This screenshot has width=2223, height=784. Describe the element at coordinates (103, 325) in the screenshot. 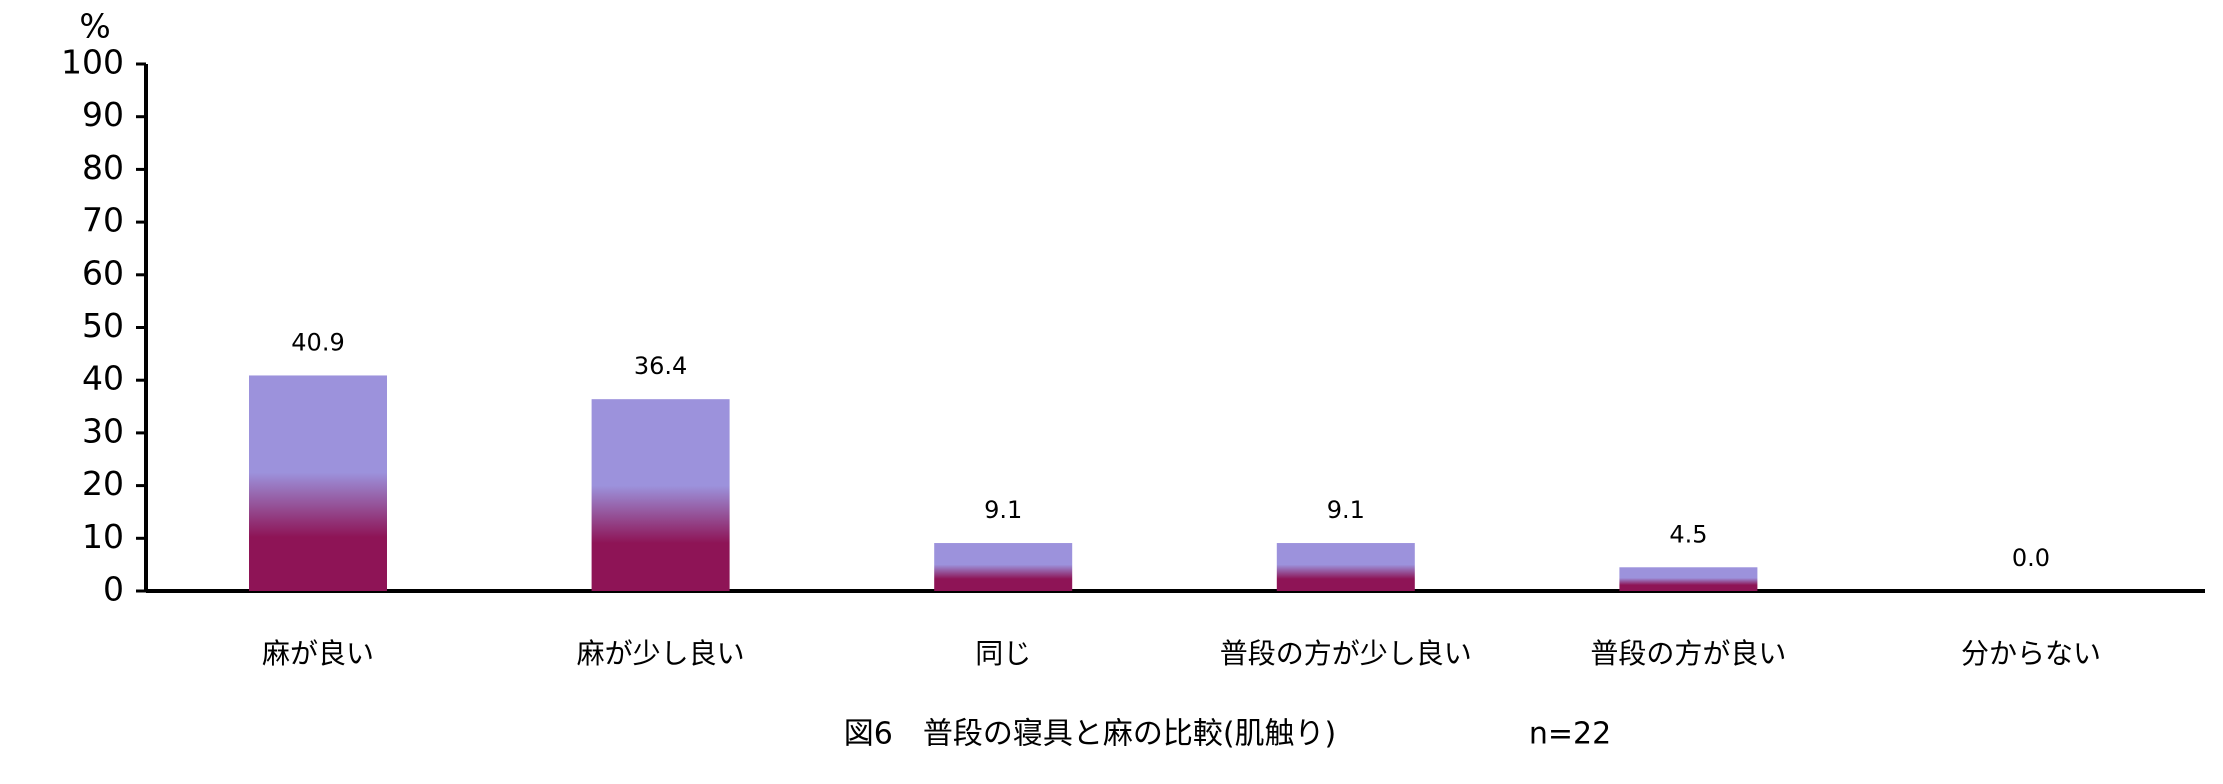

I see `y-tick-label: 50` at that location.